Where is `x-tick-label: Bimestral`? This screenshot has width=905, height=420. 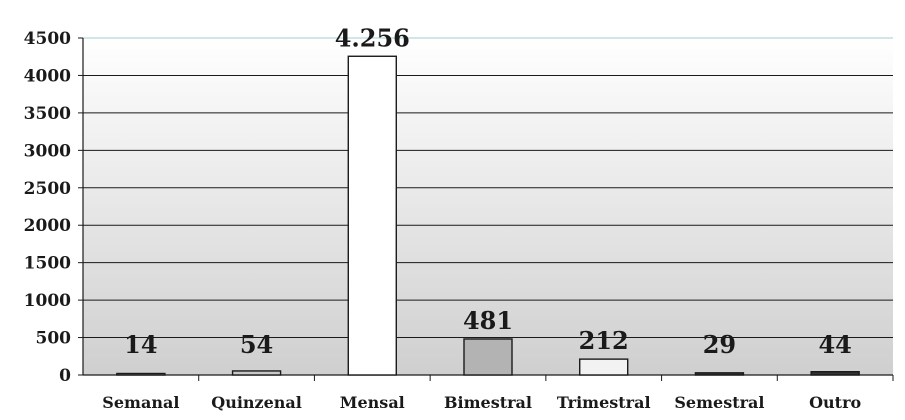 x-tick-label: Bimestral is located at coordinates (488, 402).